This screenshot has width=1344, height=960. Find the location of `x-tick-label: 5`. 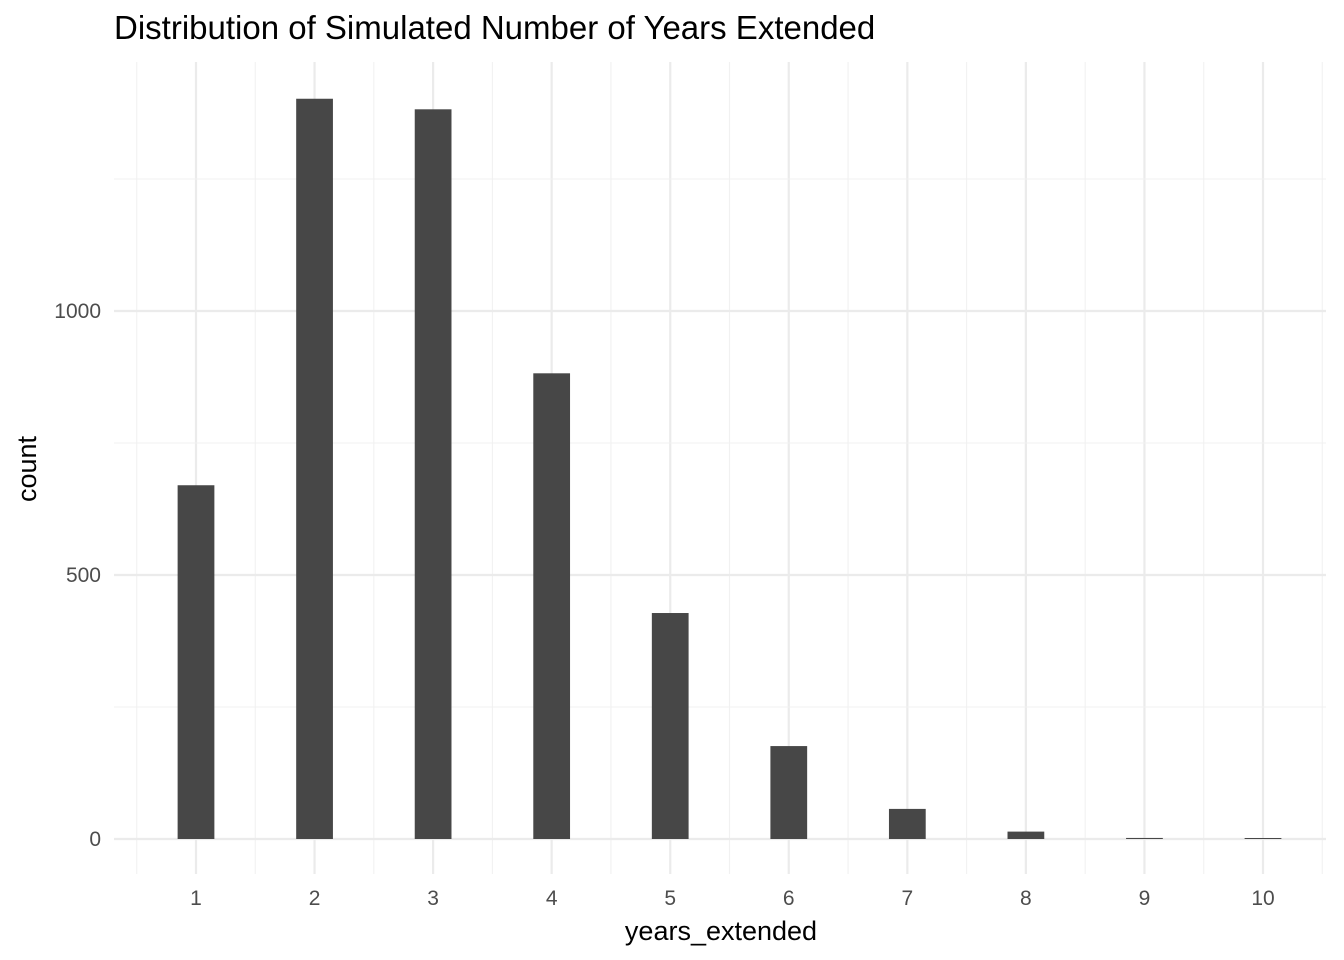

x-tick-label: 5 is located at coordinates (670, 898).